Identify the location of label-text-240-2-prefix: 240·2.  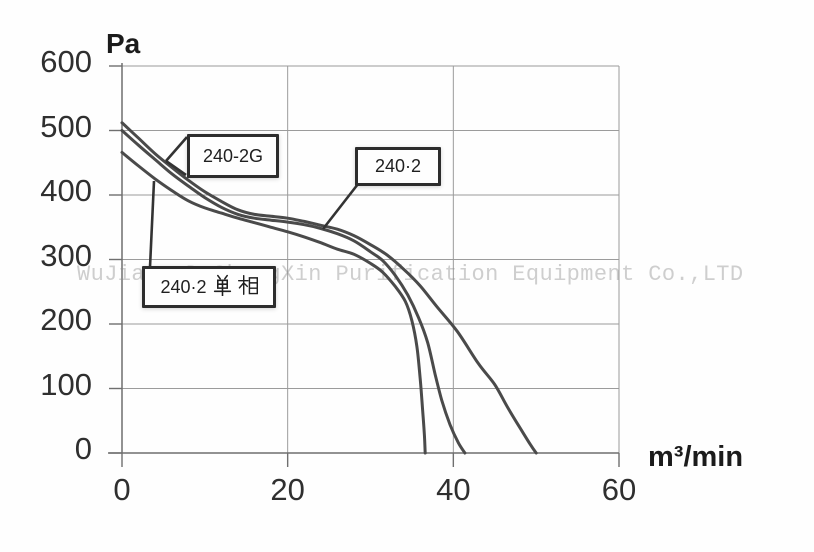
(183, 286).